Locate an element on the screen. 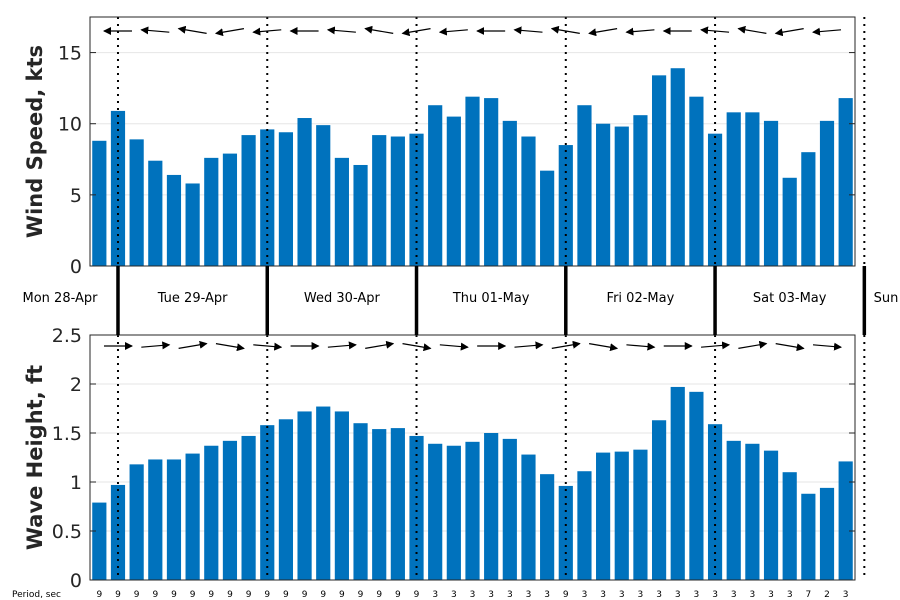 The width and height of the screenshot is (900, 600). day-label: Sat 03-May is located at coordinates (790, 298).